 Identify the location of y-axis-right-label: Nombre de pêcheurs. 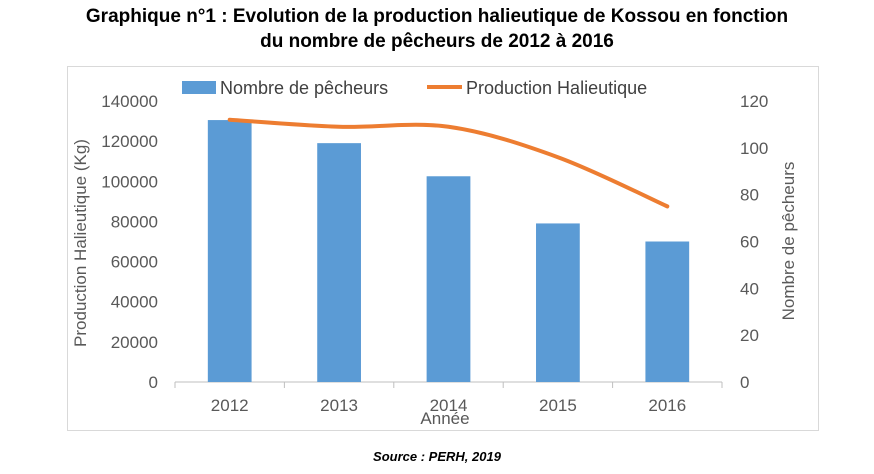
(788, 241).